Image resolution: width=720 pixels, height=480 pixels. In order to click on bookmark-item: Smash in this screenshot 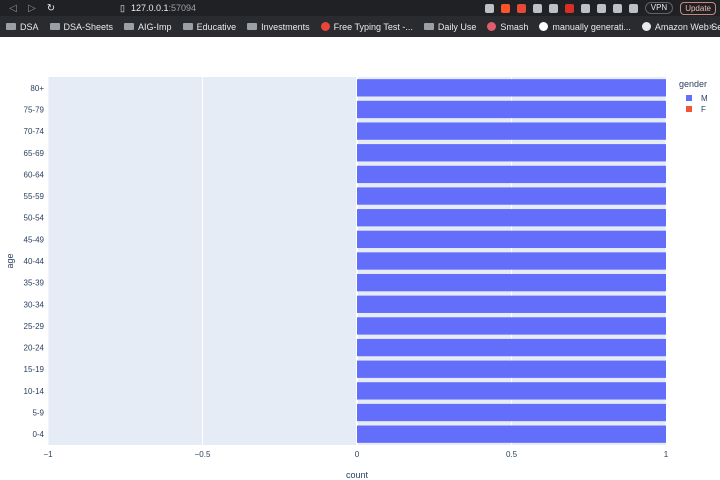, I will do `click(507, 27)`.